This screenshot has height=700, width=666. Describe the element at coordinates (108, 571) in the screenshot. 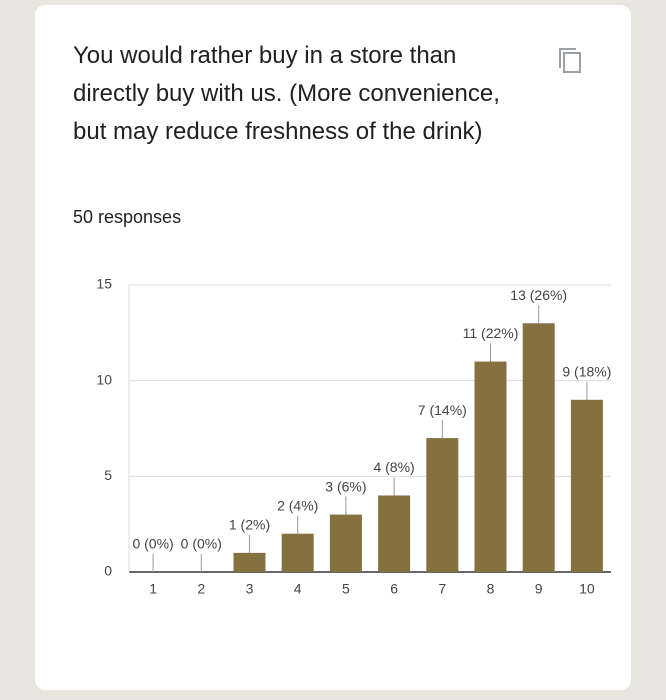

I see `y-tick-label: 0` at that location.